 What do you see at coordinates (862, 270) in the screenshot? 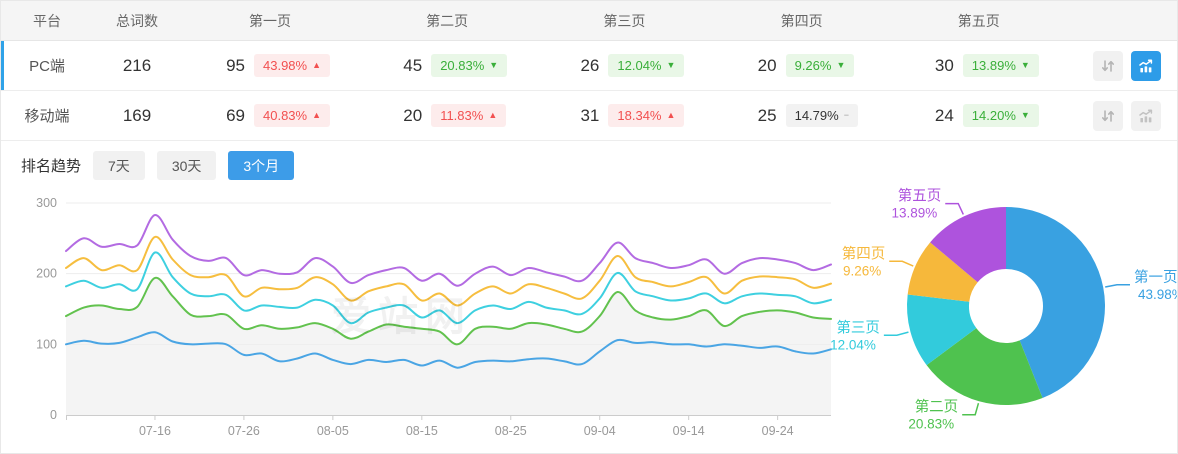
I see `slice-pct-label: 9.26%` at bounding box center [862, 270].